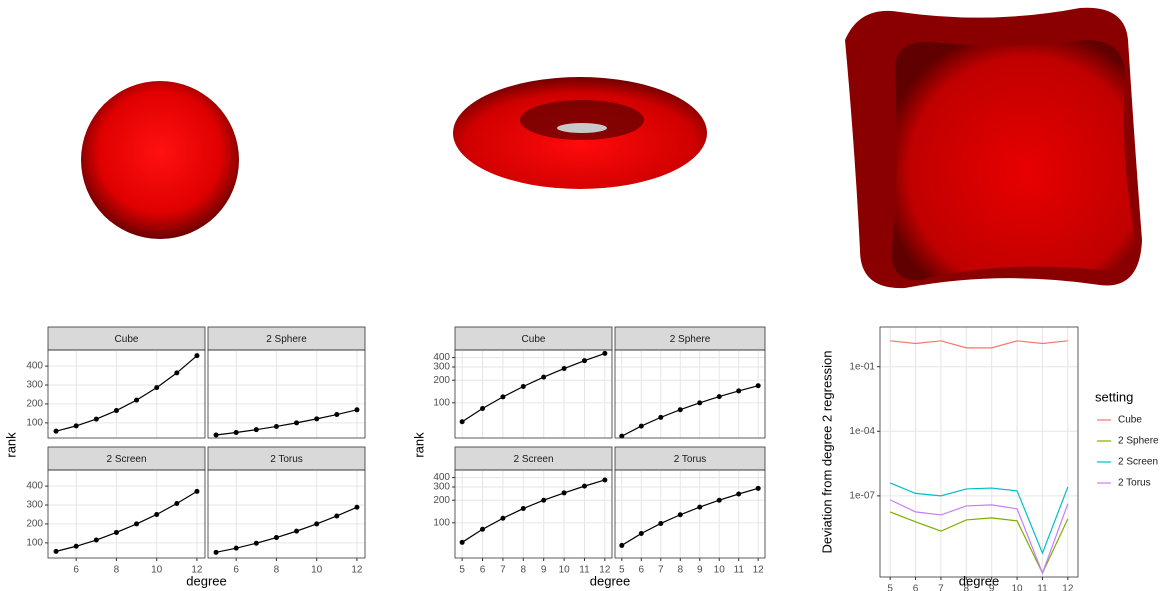 The height and width of the screenshot is (591, 1174). Describe the element at coordinates (534, 339) in the screenshot. I see `facet-label: Cube` at that location.